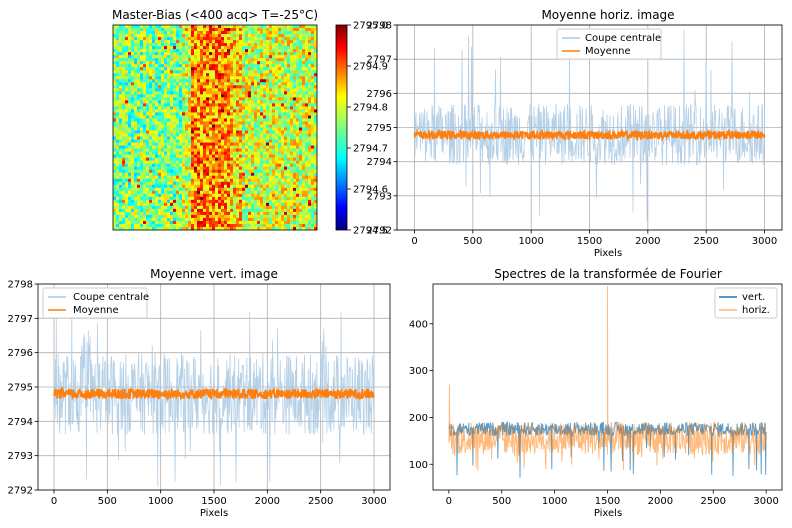 The image size is (792, 528). I want to click on x-tick-label: 0, so click(449, 501).